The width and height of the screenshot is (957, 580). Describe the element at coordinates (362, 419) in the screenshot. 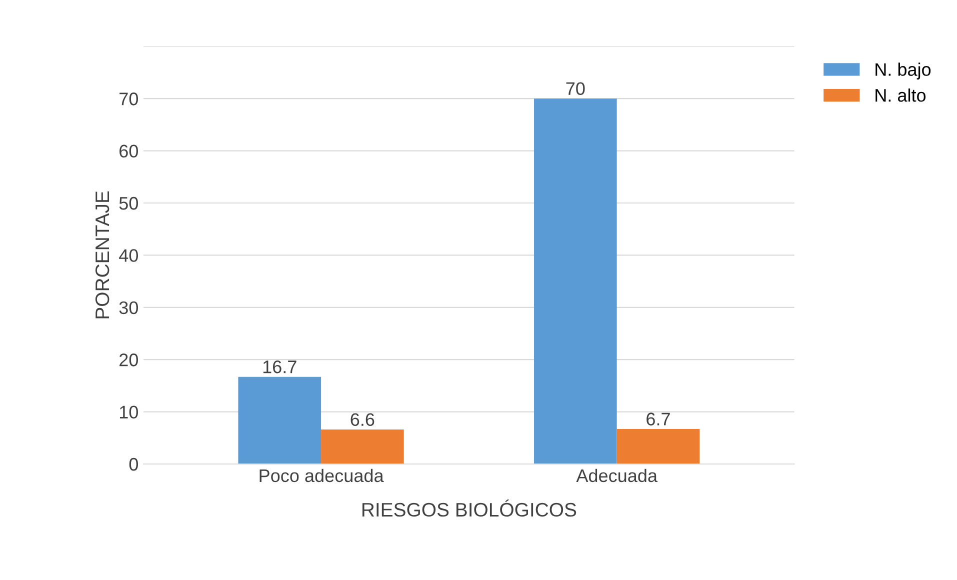

I see `data-label: 6.6` at that location.